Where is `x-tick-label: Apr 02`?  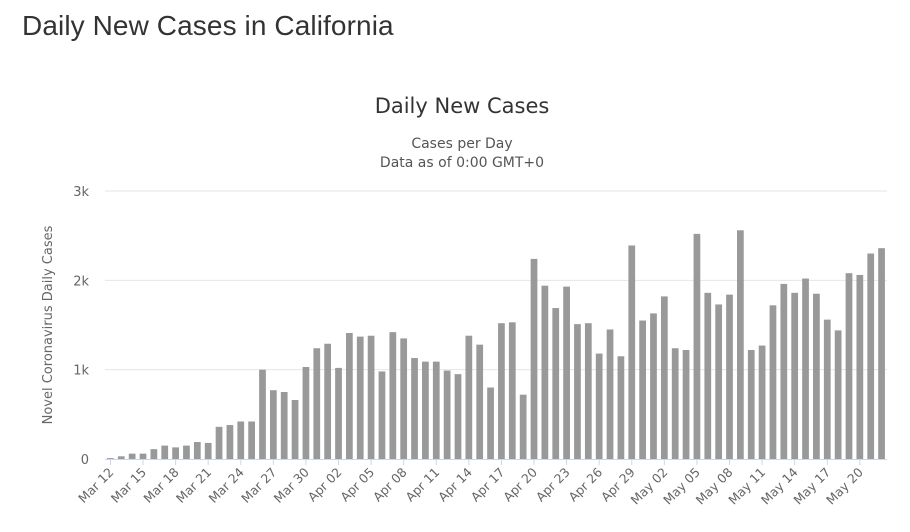 x-tick-label: Apr 02 is located at coordinates (325, 485).